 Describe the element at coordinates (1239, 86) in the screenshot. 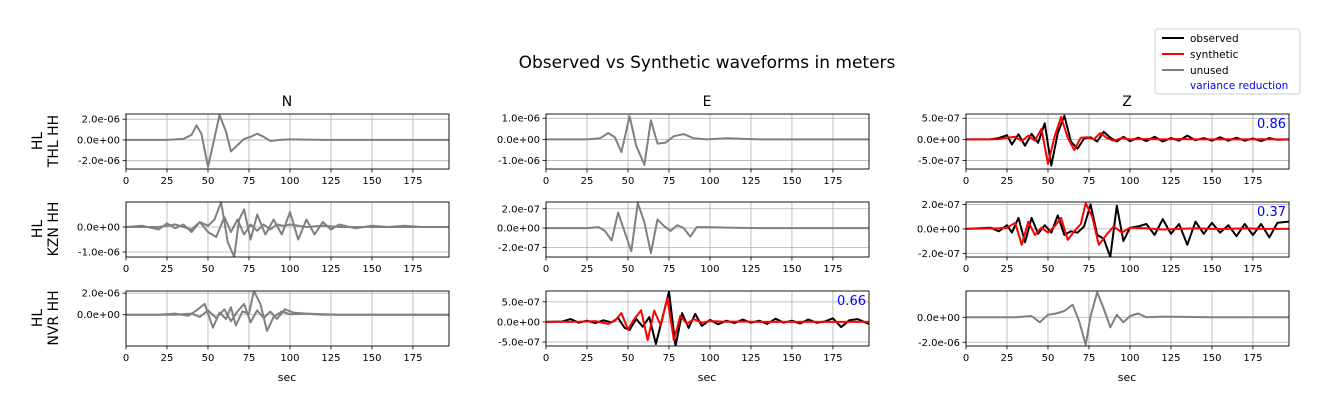

I see `legend-label-variance-reduction: variance reduction` at that location.